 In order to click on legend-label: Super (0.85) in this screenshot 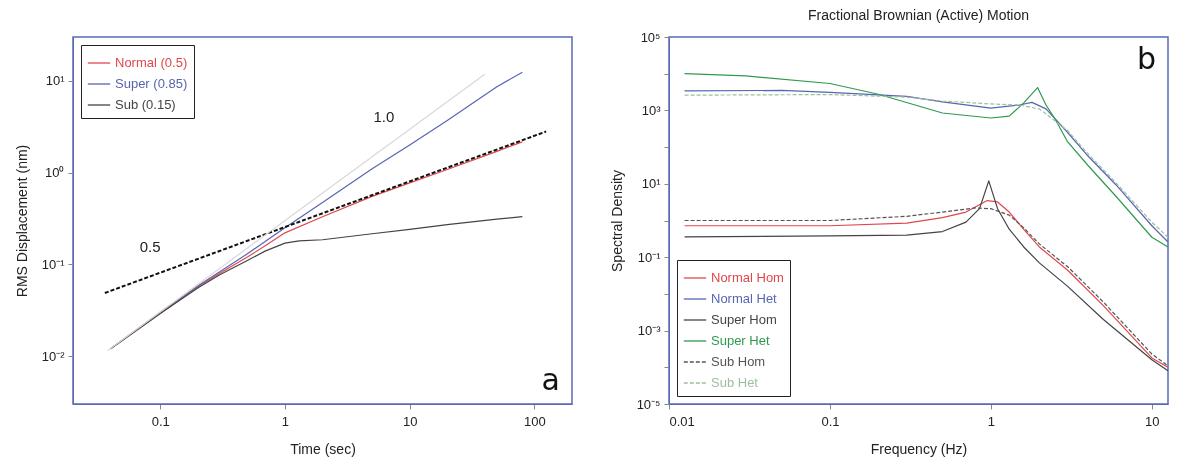, I will do `click(151, 83)`.